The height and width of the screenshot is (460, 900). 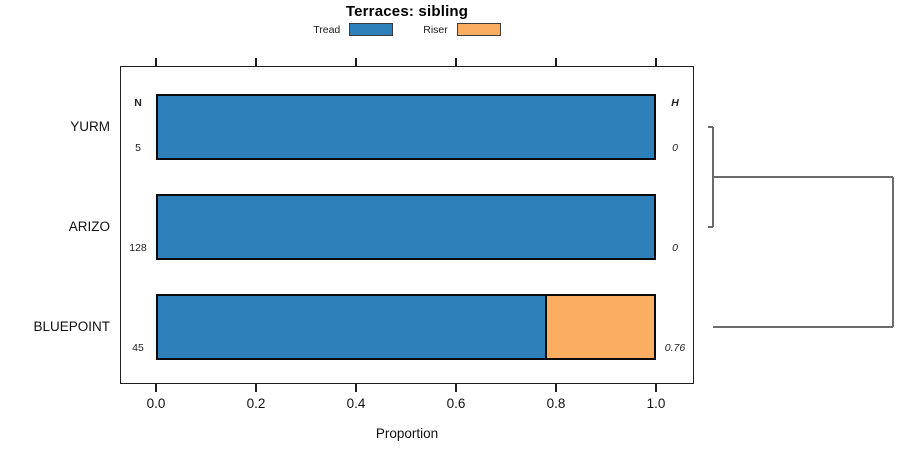 What do you see at coordinates (599, 327) in the screenshot?
I see `bar-segment-riser` at bounding box center [599, 327].